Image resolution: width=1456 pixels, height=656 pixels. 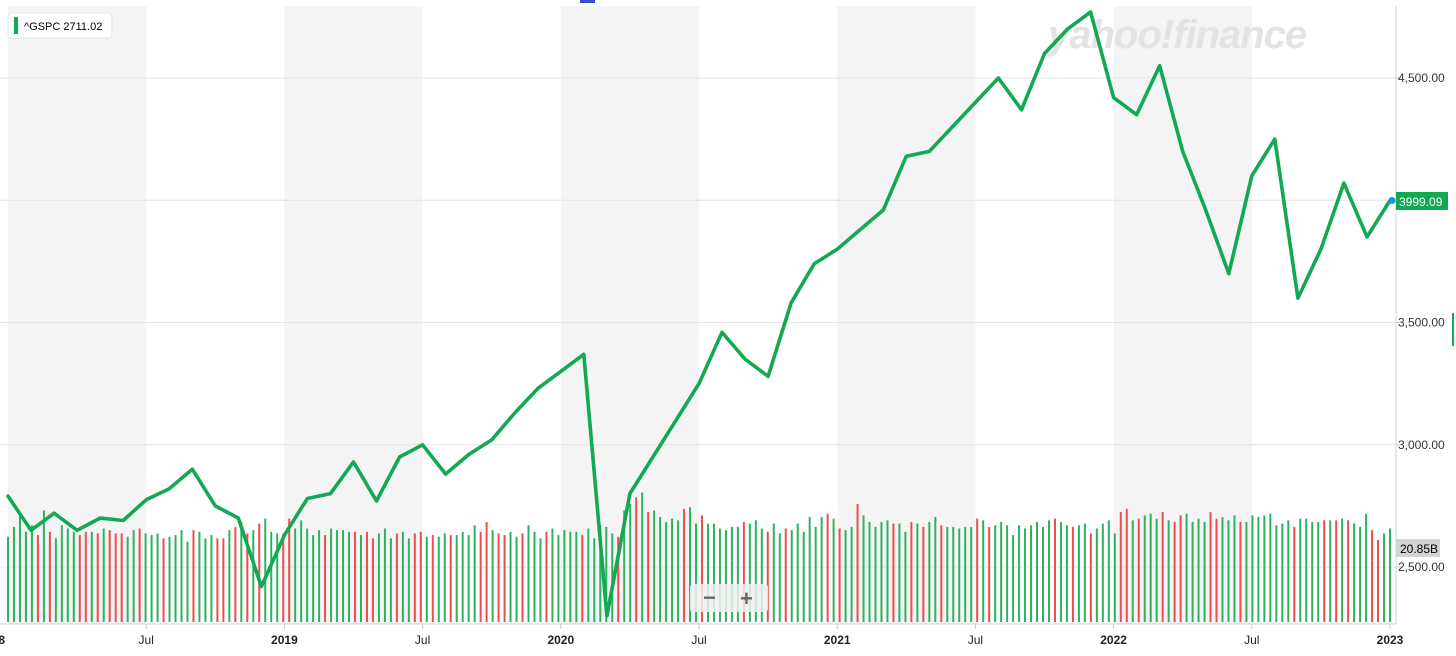 I want to click on legend-badge: ^GSPC 2711.02, so click(x=60, y=25).